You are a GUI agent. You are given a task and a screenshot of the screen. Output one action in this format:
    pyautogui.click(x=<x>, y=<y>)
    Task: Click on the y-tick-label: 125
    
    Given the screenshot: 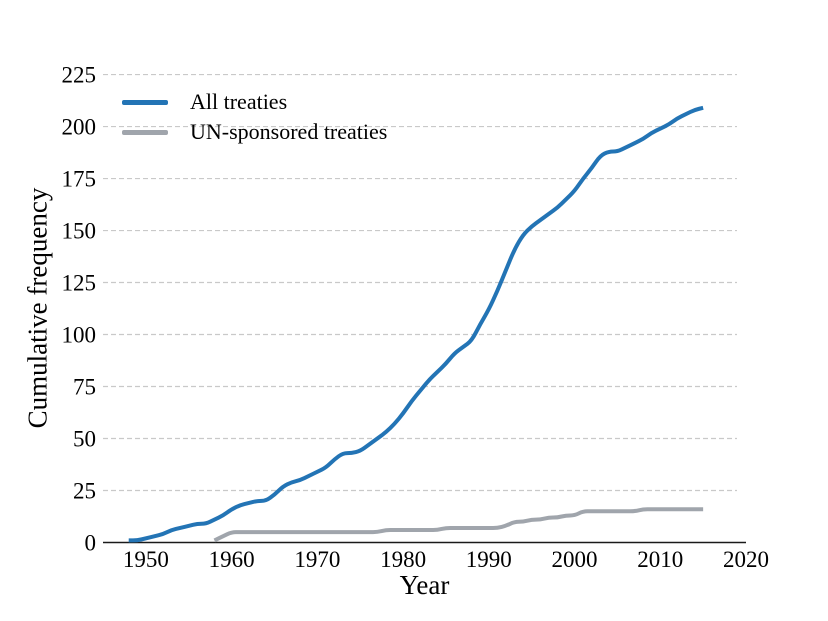 What is the action you would take?
    pyautogui.click(x=79, y=283)
    